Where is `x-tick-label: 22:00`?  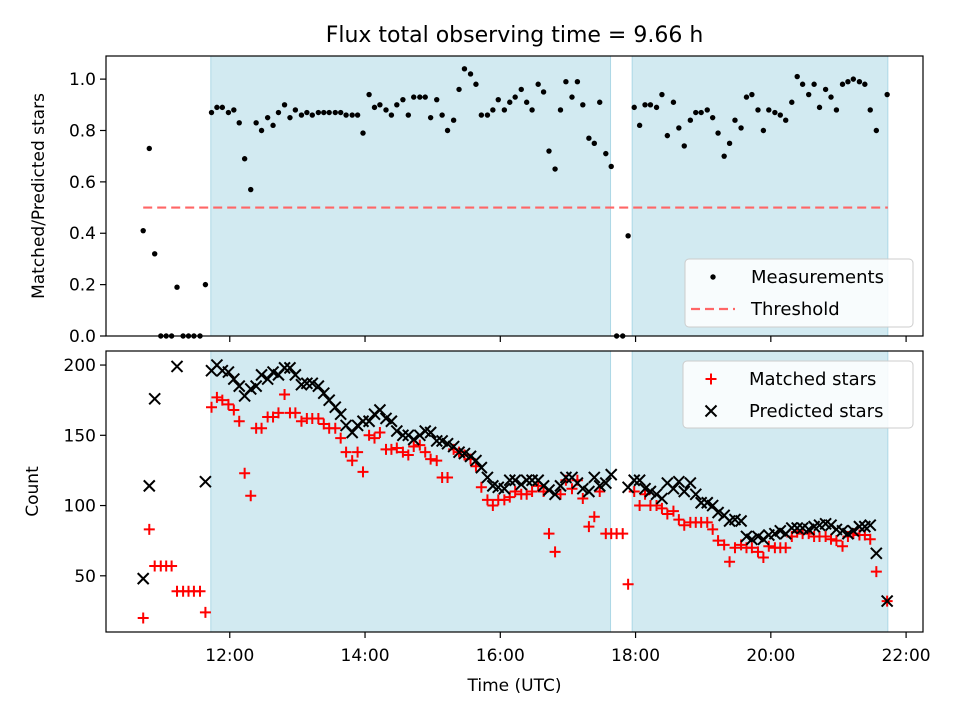 x-tick-label: 22:00 is located at coordinates (906, 656).